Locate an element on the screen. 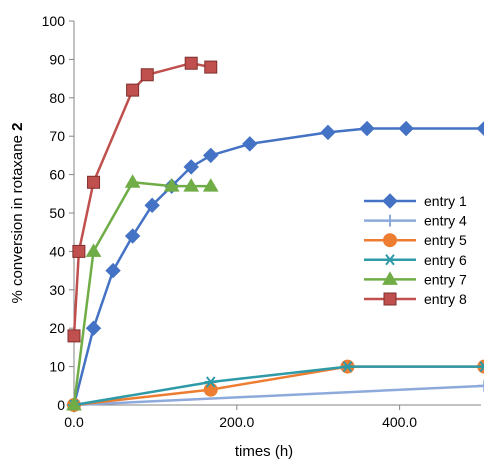  legend-item-entry-1: entry 1 is located at coordinates (415, 201).